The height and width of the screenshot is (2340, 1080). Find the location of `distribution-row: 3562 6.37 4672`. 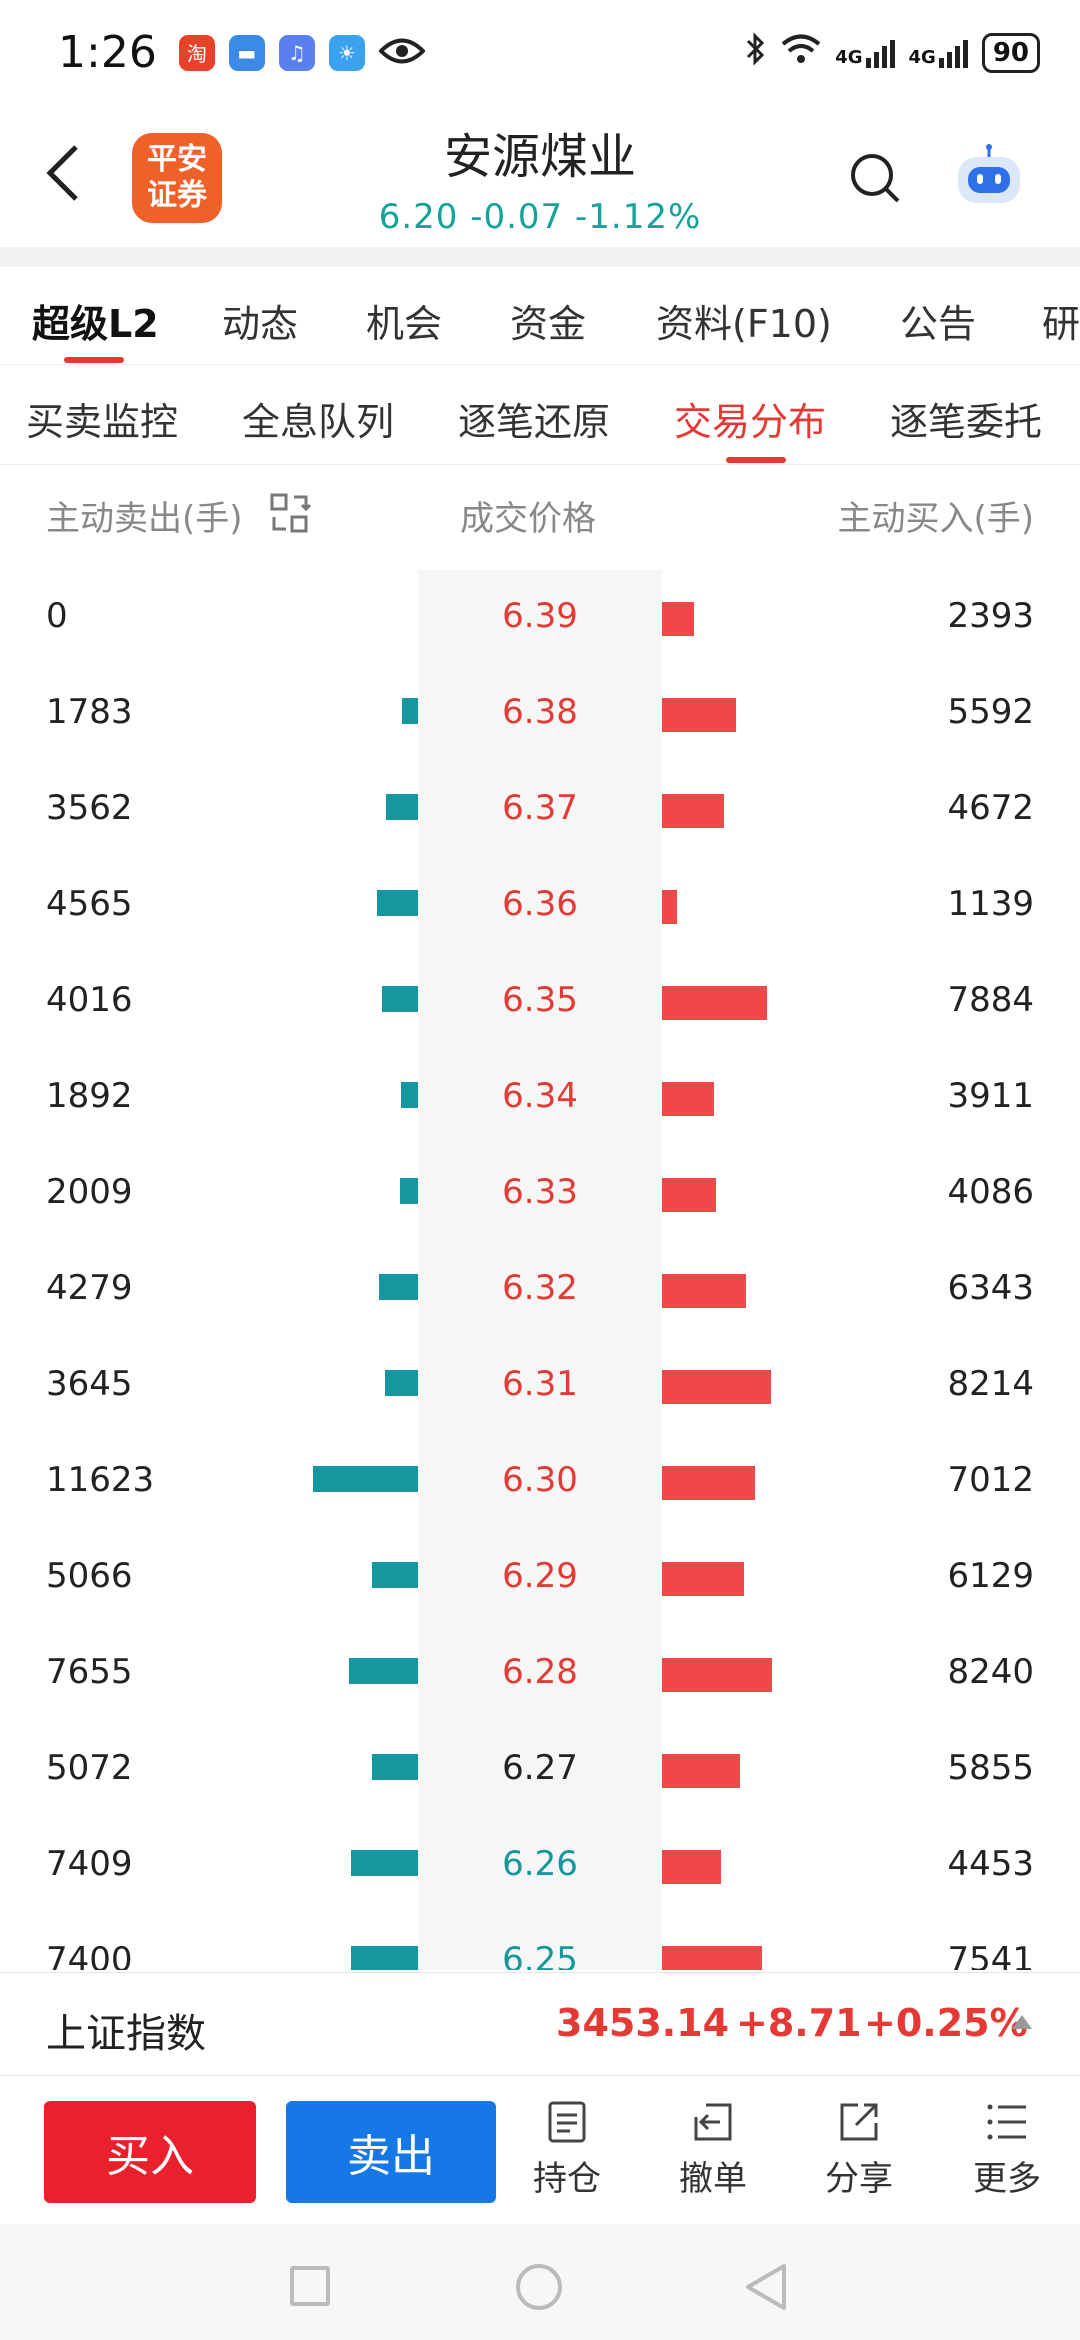

distribution-row: 3562 6.37 4672 is located at coordinates (540, 810).